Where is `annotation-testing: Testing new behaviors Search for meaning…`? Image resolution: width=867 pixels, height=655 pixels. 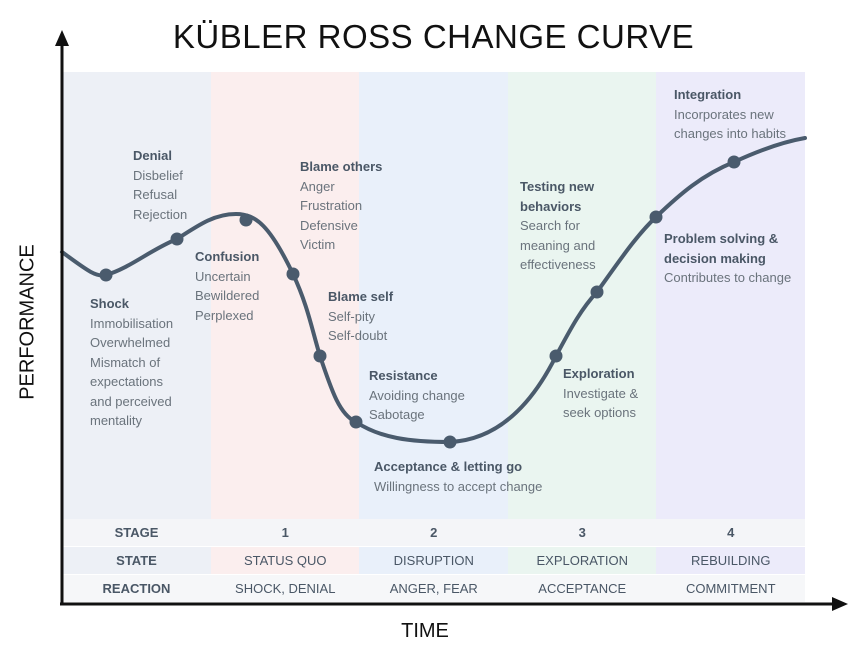 annotation-testing: Testing new behaviors Search for meaning… is located at coordinates (558, 226).